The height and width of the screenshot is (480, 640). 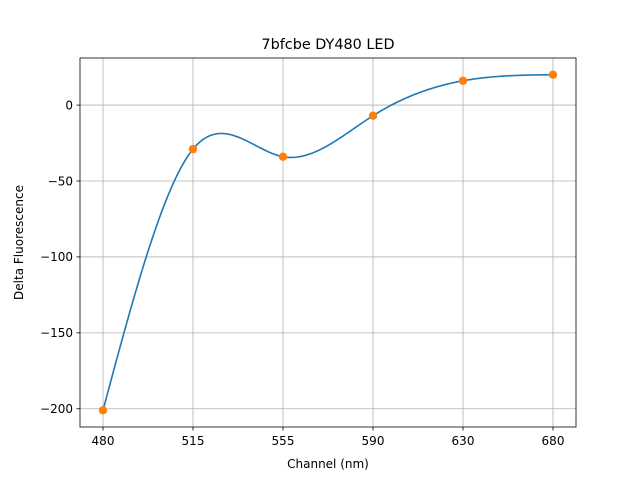 What do you see at coordinates (327, 45) in the screenshot?
I see `chart-title: 7bfcbe DY480 LED` at bounding box center [327, 45].